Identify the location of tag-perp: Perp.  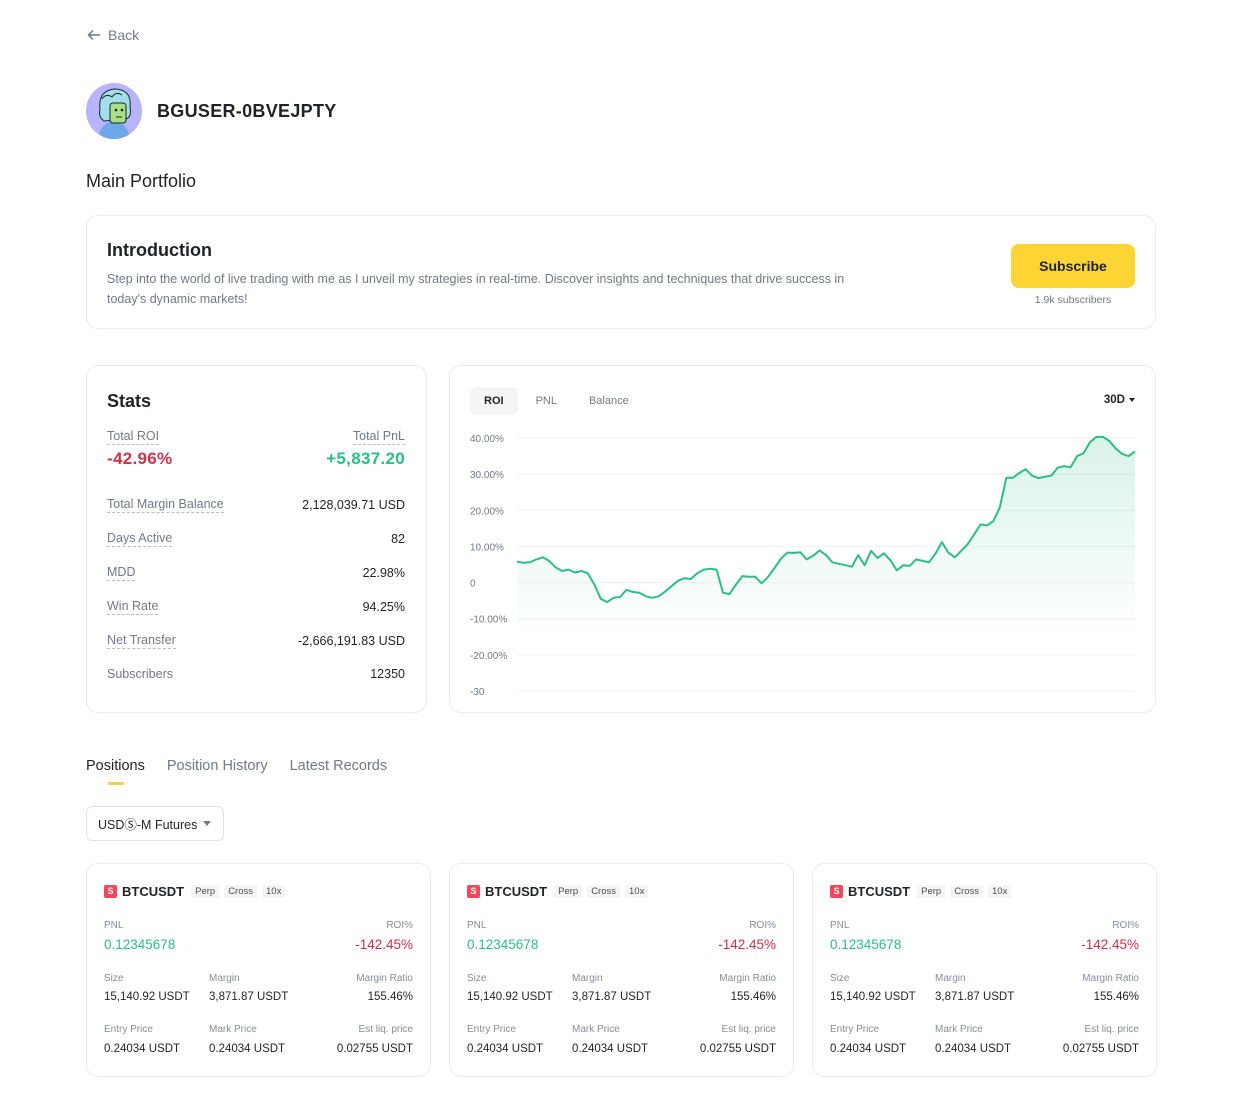
(931, 891).